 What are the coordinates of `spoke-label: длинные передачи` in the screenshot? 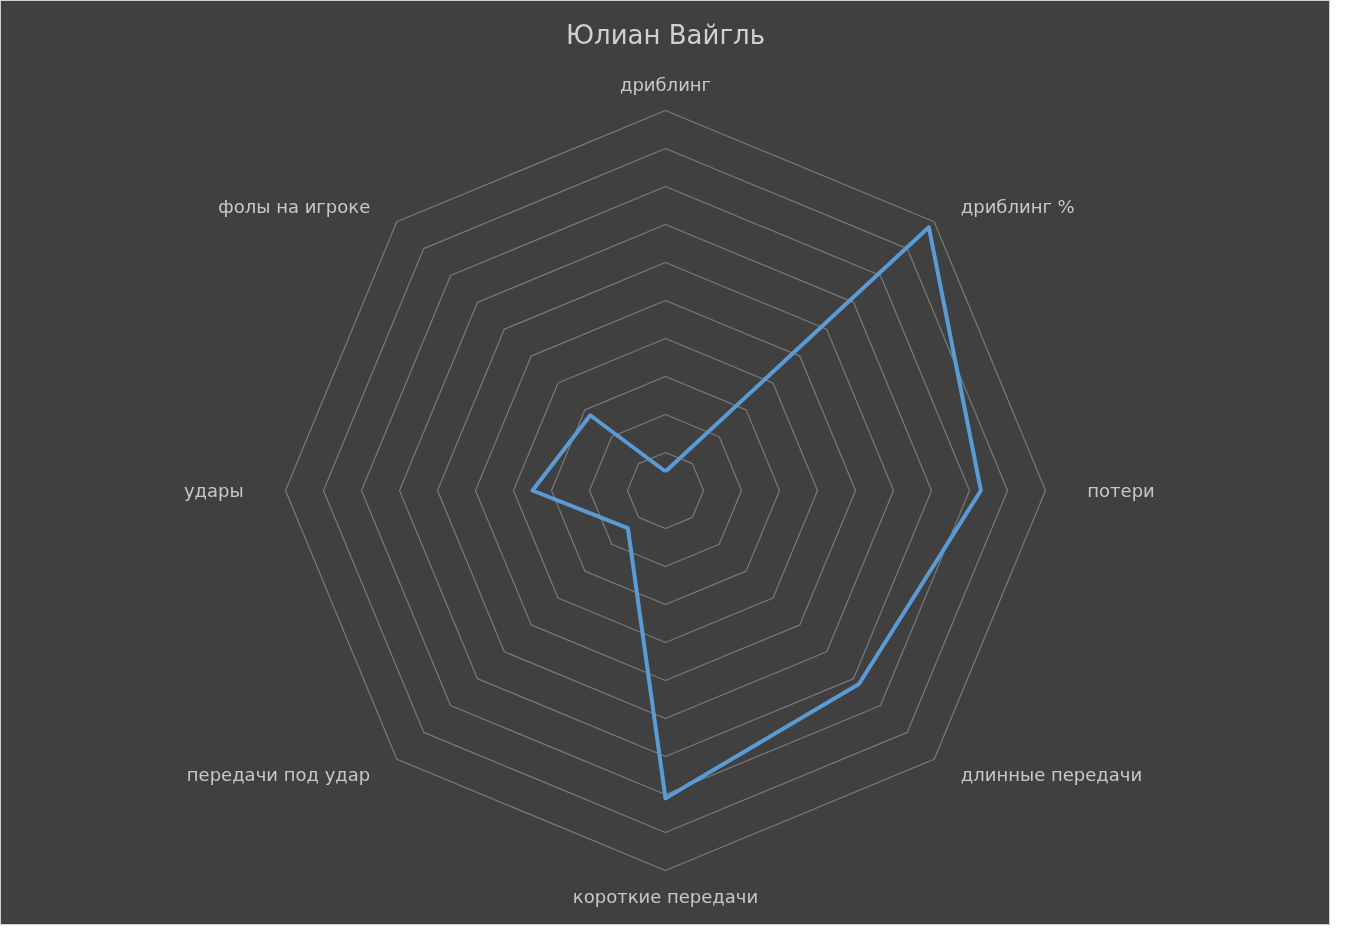 It's located at (1051, 774).